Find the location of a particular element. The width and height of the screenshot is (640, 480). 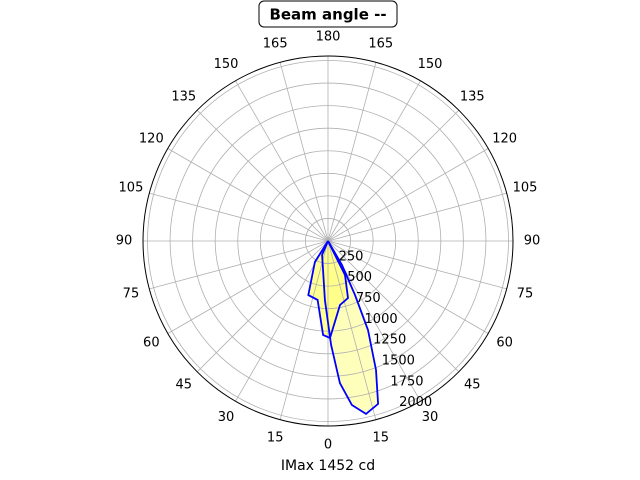

x-axis-label: IMax 1452 cd is located at coordinates (328, 466).